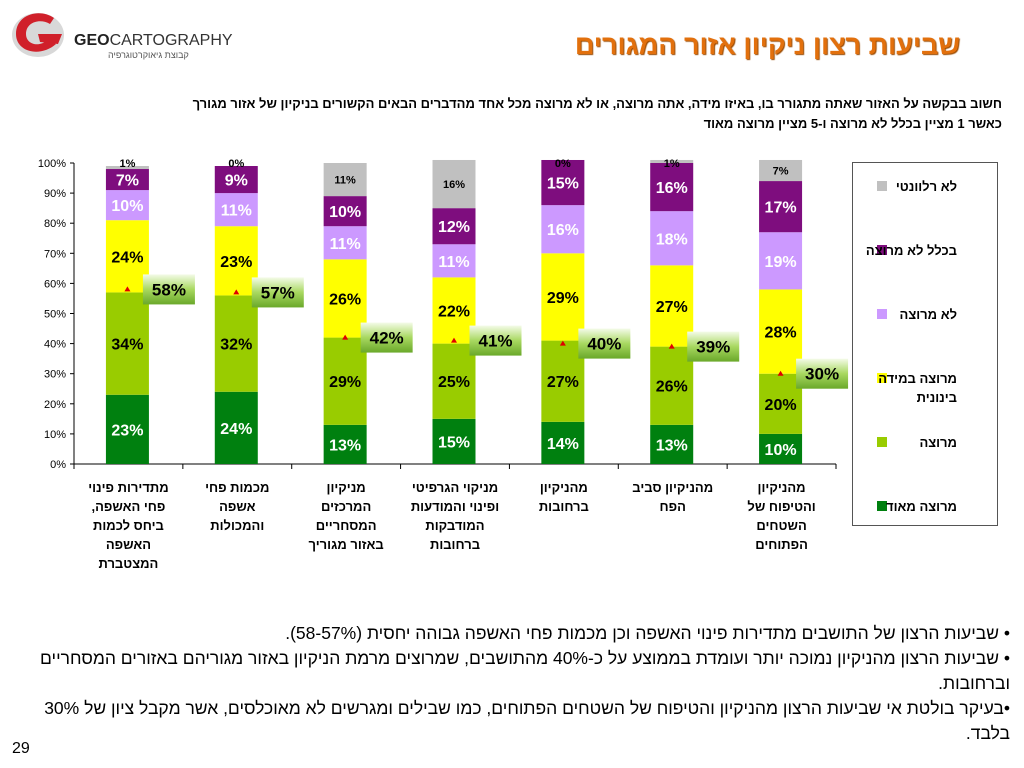 This screenshot has height=768, width=1024. I want to click on data-label: 34%, so click(127, 345).